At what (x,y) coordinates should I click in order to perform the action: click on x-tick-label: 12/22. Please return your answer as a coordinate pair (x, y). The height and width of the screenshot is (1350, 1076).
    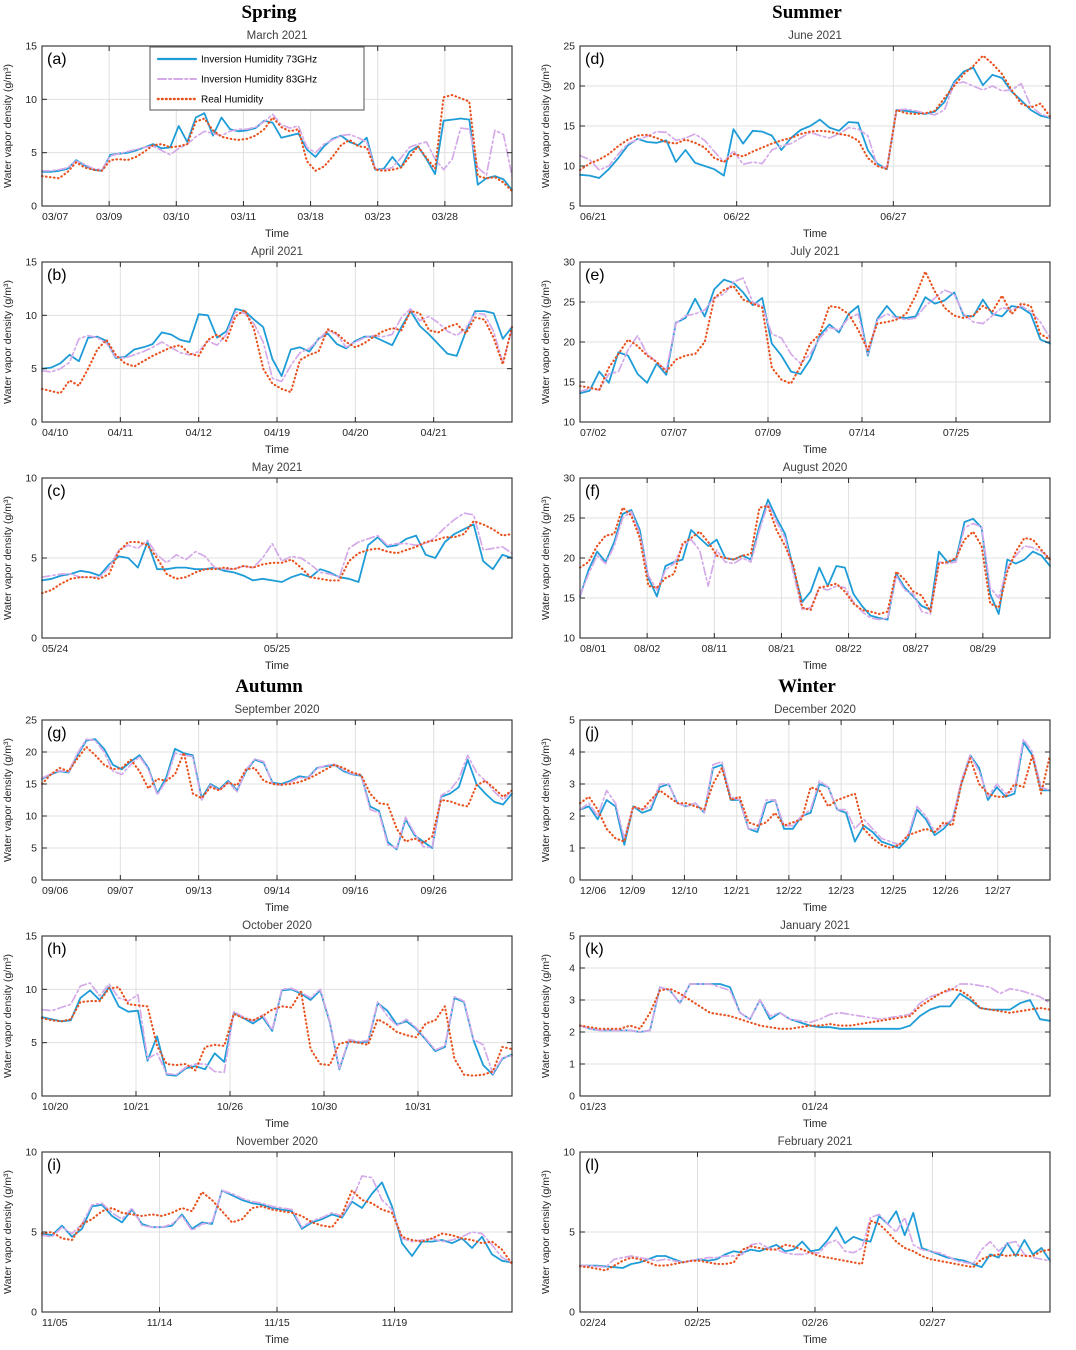
    Looking at the image, I should click on (789, 891).